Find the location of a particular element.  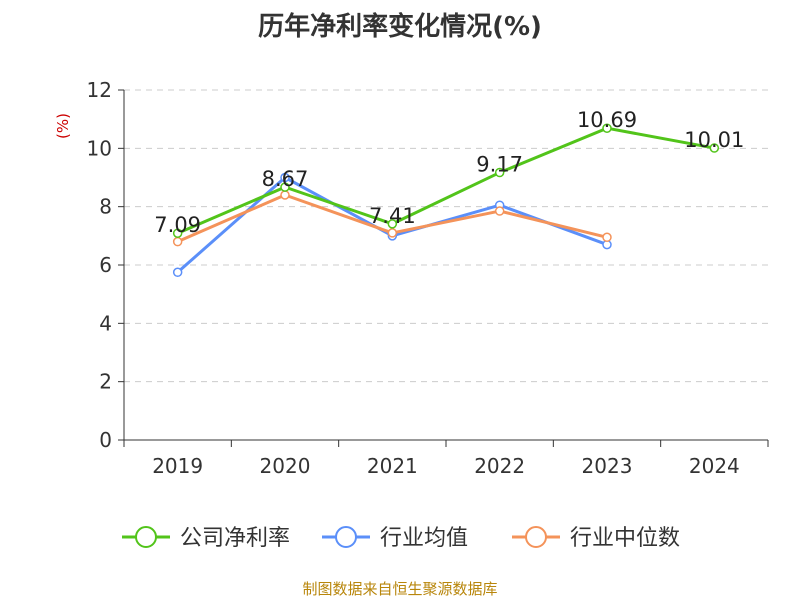

data-label: 9.17 is located at coordinates (499, 165).